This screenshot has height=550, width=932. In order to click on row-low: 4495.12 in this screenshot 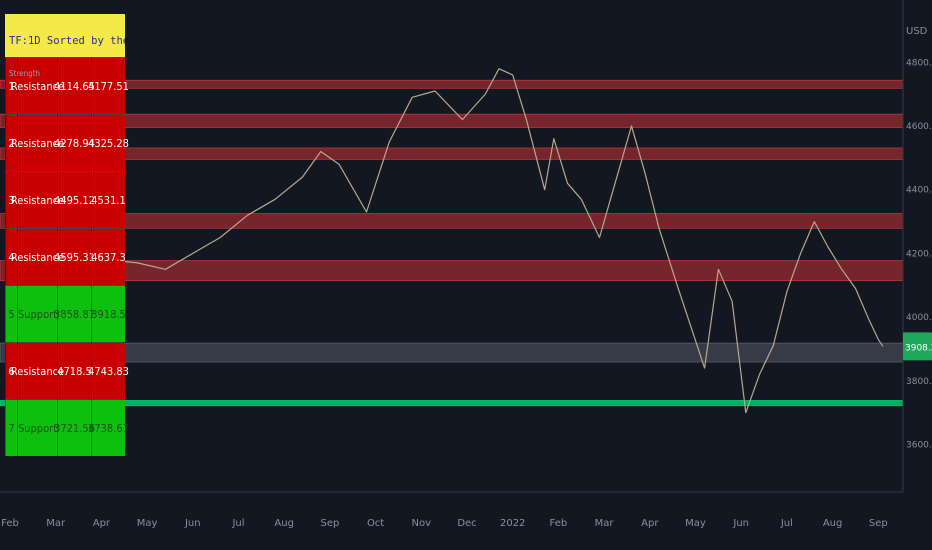, I will do `click(74, 200)`.